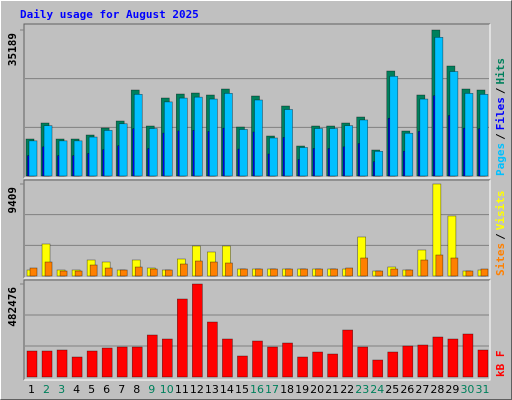 The image size is (512, 400). What do you see at coordinates (452, 389) in the screenshot?
I see `x-tick-label: 29` at bounding box center [452, 389].